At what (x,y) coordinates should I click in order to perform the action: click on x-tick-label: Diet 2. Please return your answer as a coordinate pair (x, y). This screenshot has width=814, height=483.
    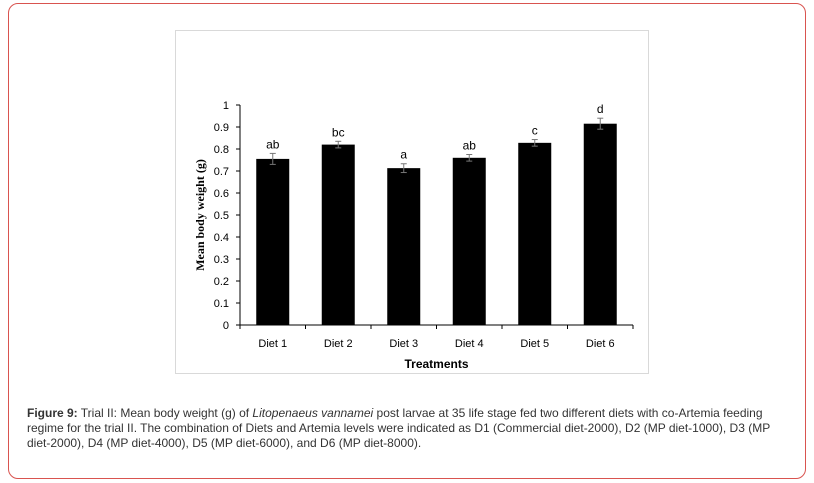
    Looking at the image, I should click on (338, 344).